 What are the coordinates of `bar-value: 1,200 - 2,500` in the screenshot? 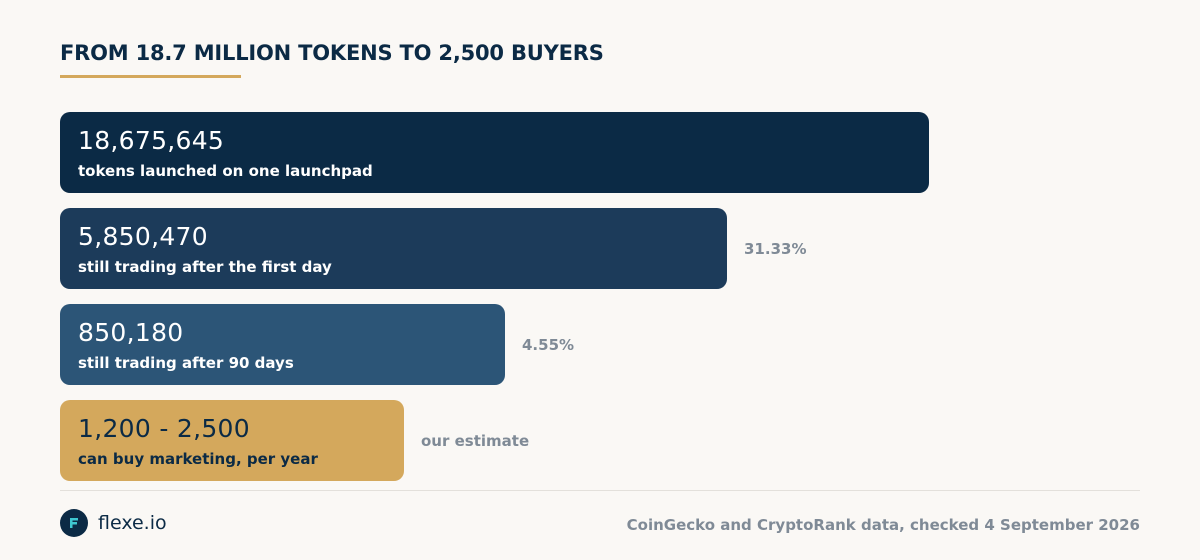 It's located at (164, 428).